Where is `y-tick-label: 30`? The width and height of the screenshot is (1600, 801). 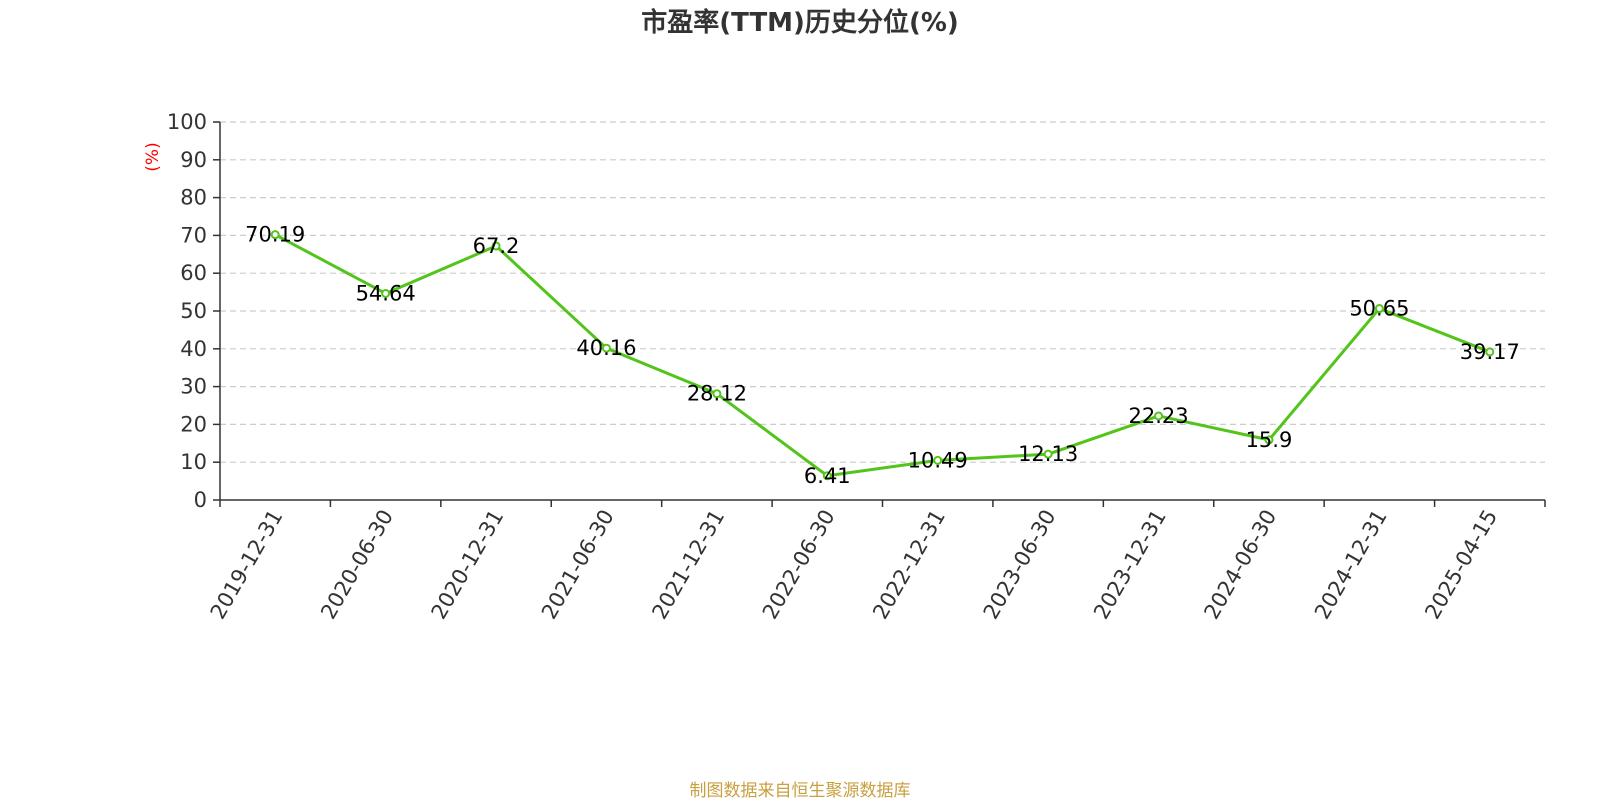 y-tick-label: 30 is located at coordinates (193, 387).